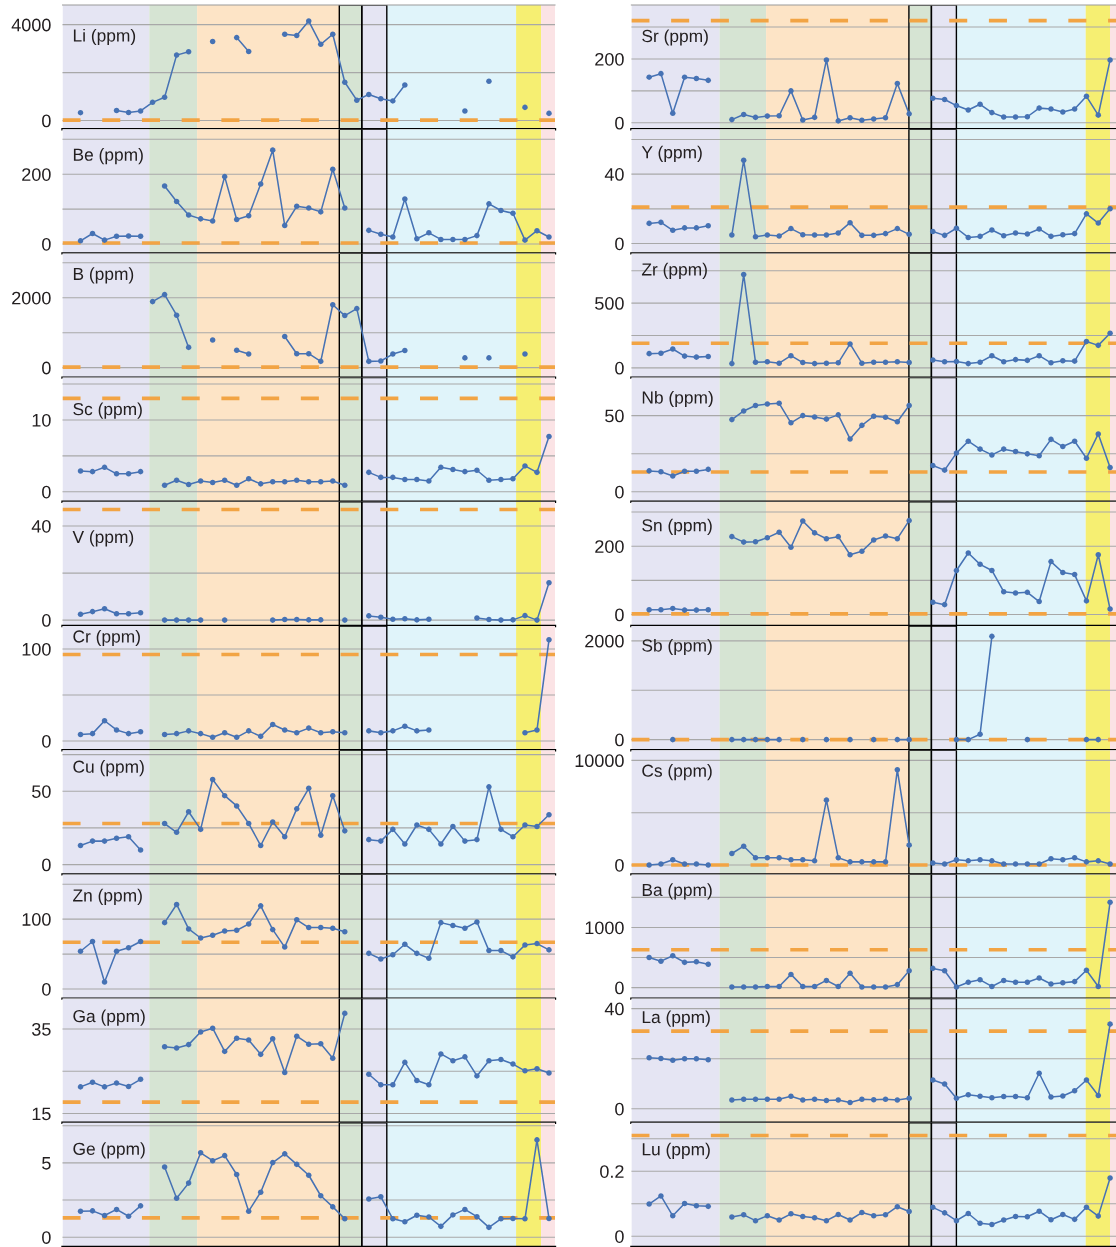 This screenshot has width=1116, height=1247. Describe the element at coordinates (612, 1171) in the screenshot. I see `y-tick-label: 0.2` at that location.